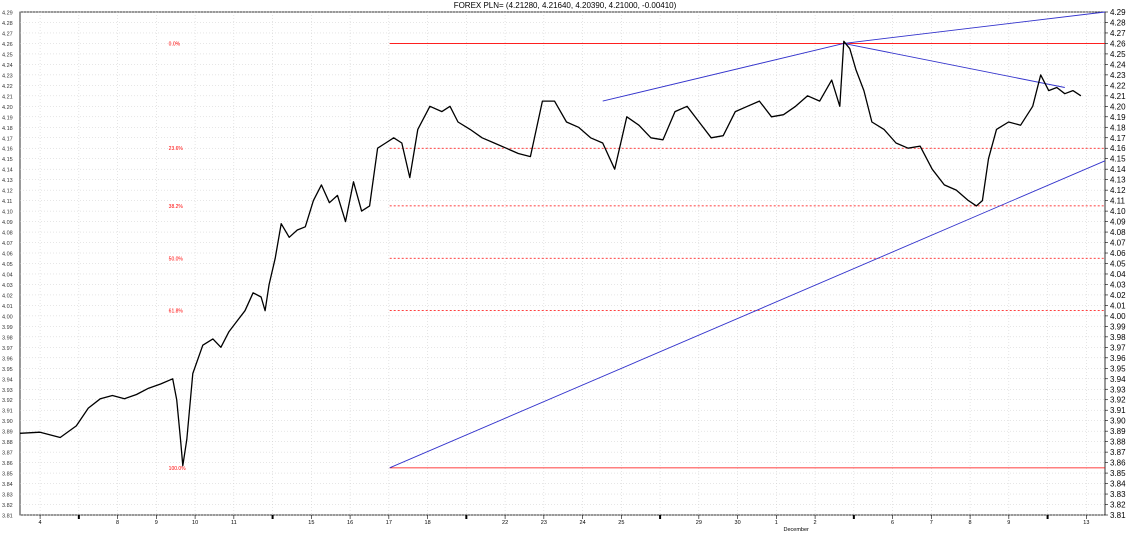 The height and width of the screenshot is (533, 1130). What do you see at coordinates (954, 65) in the screenshot?
I see `trendline` at bounding box center [954, 65].